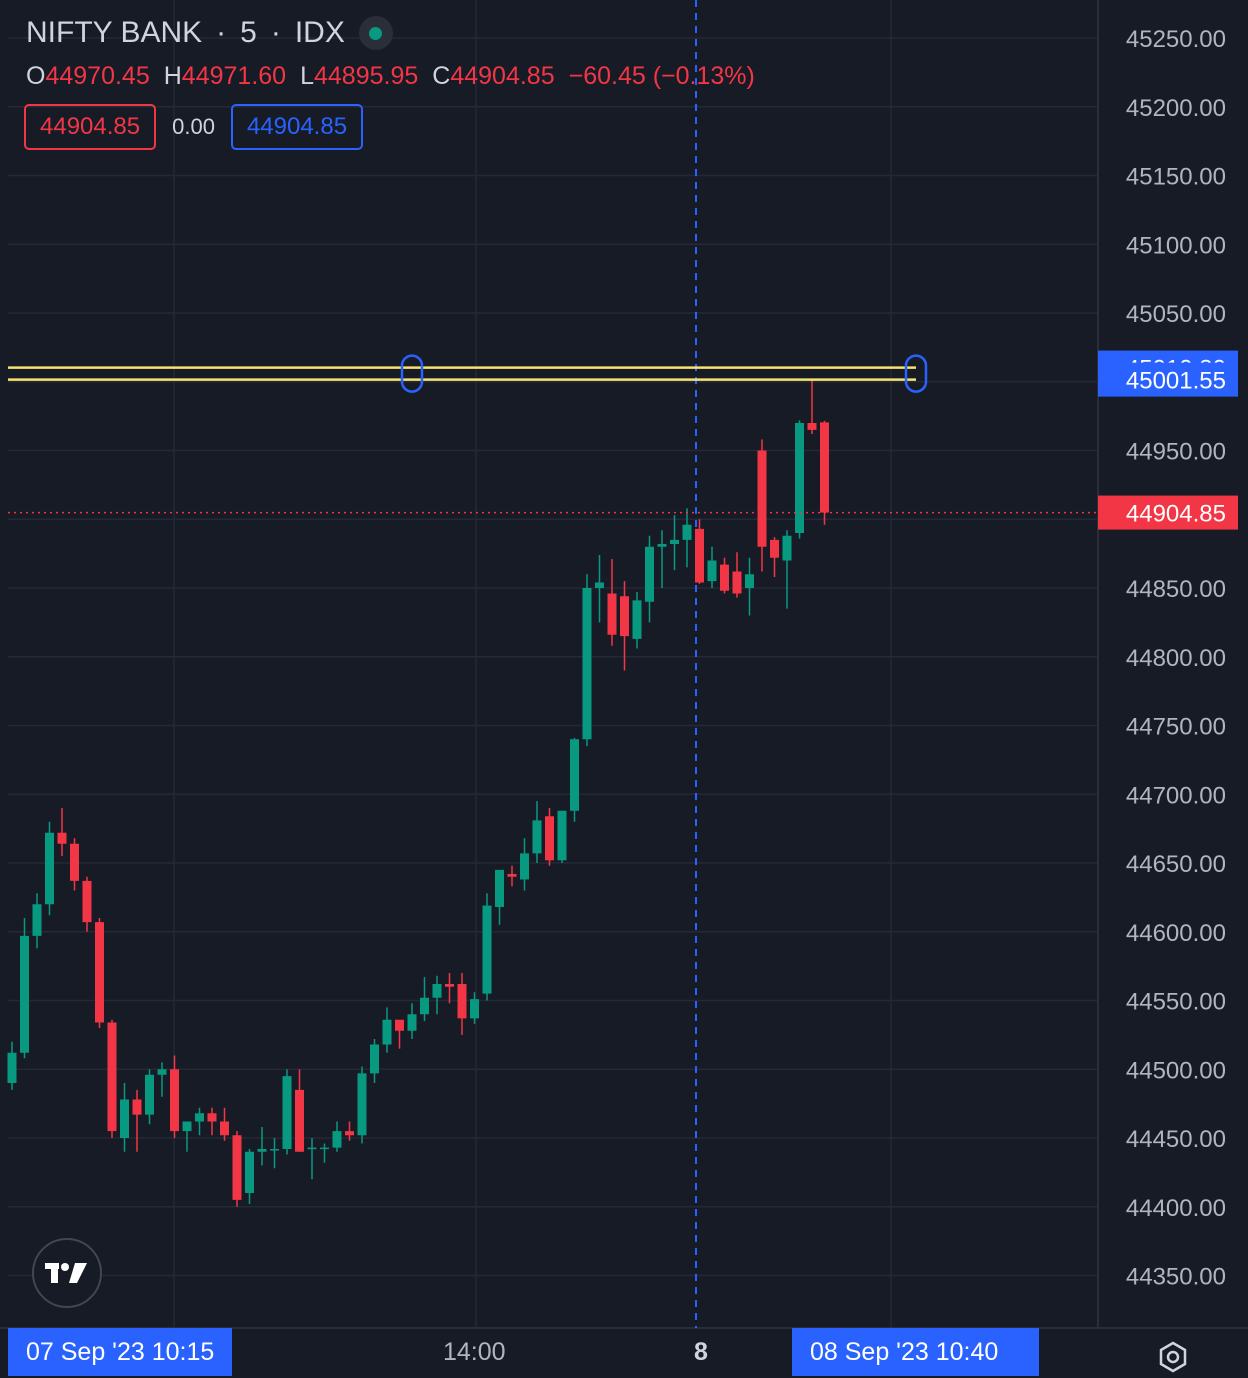 This screenshot has height=1378, width=1248. Describe the element at coordinates (90, 127) in the screenshot. I see `sell-button: 44904.85` at that location.